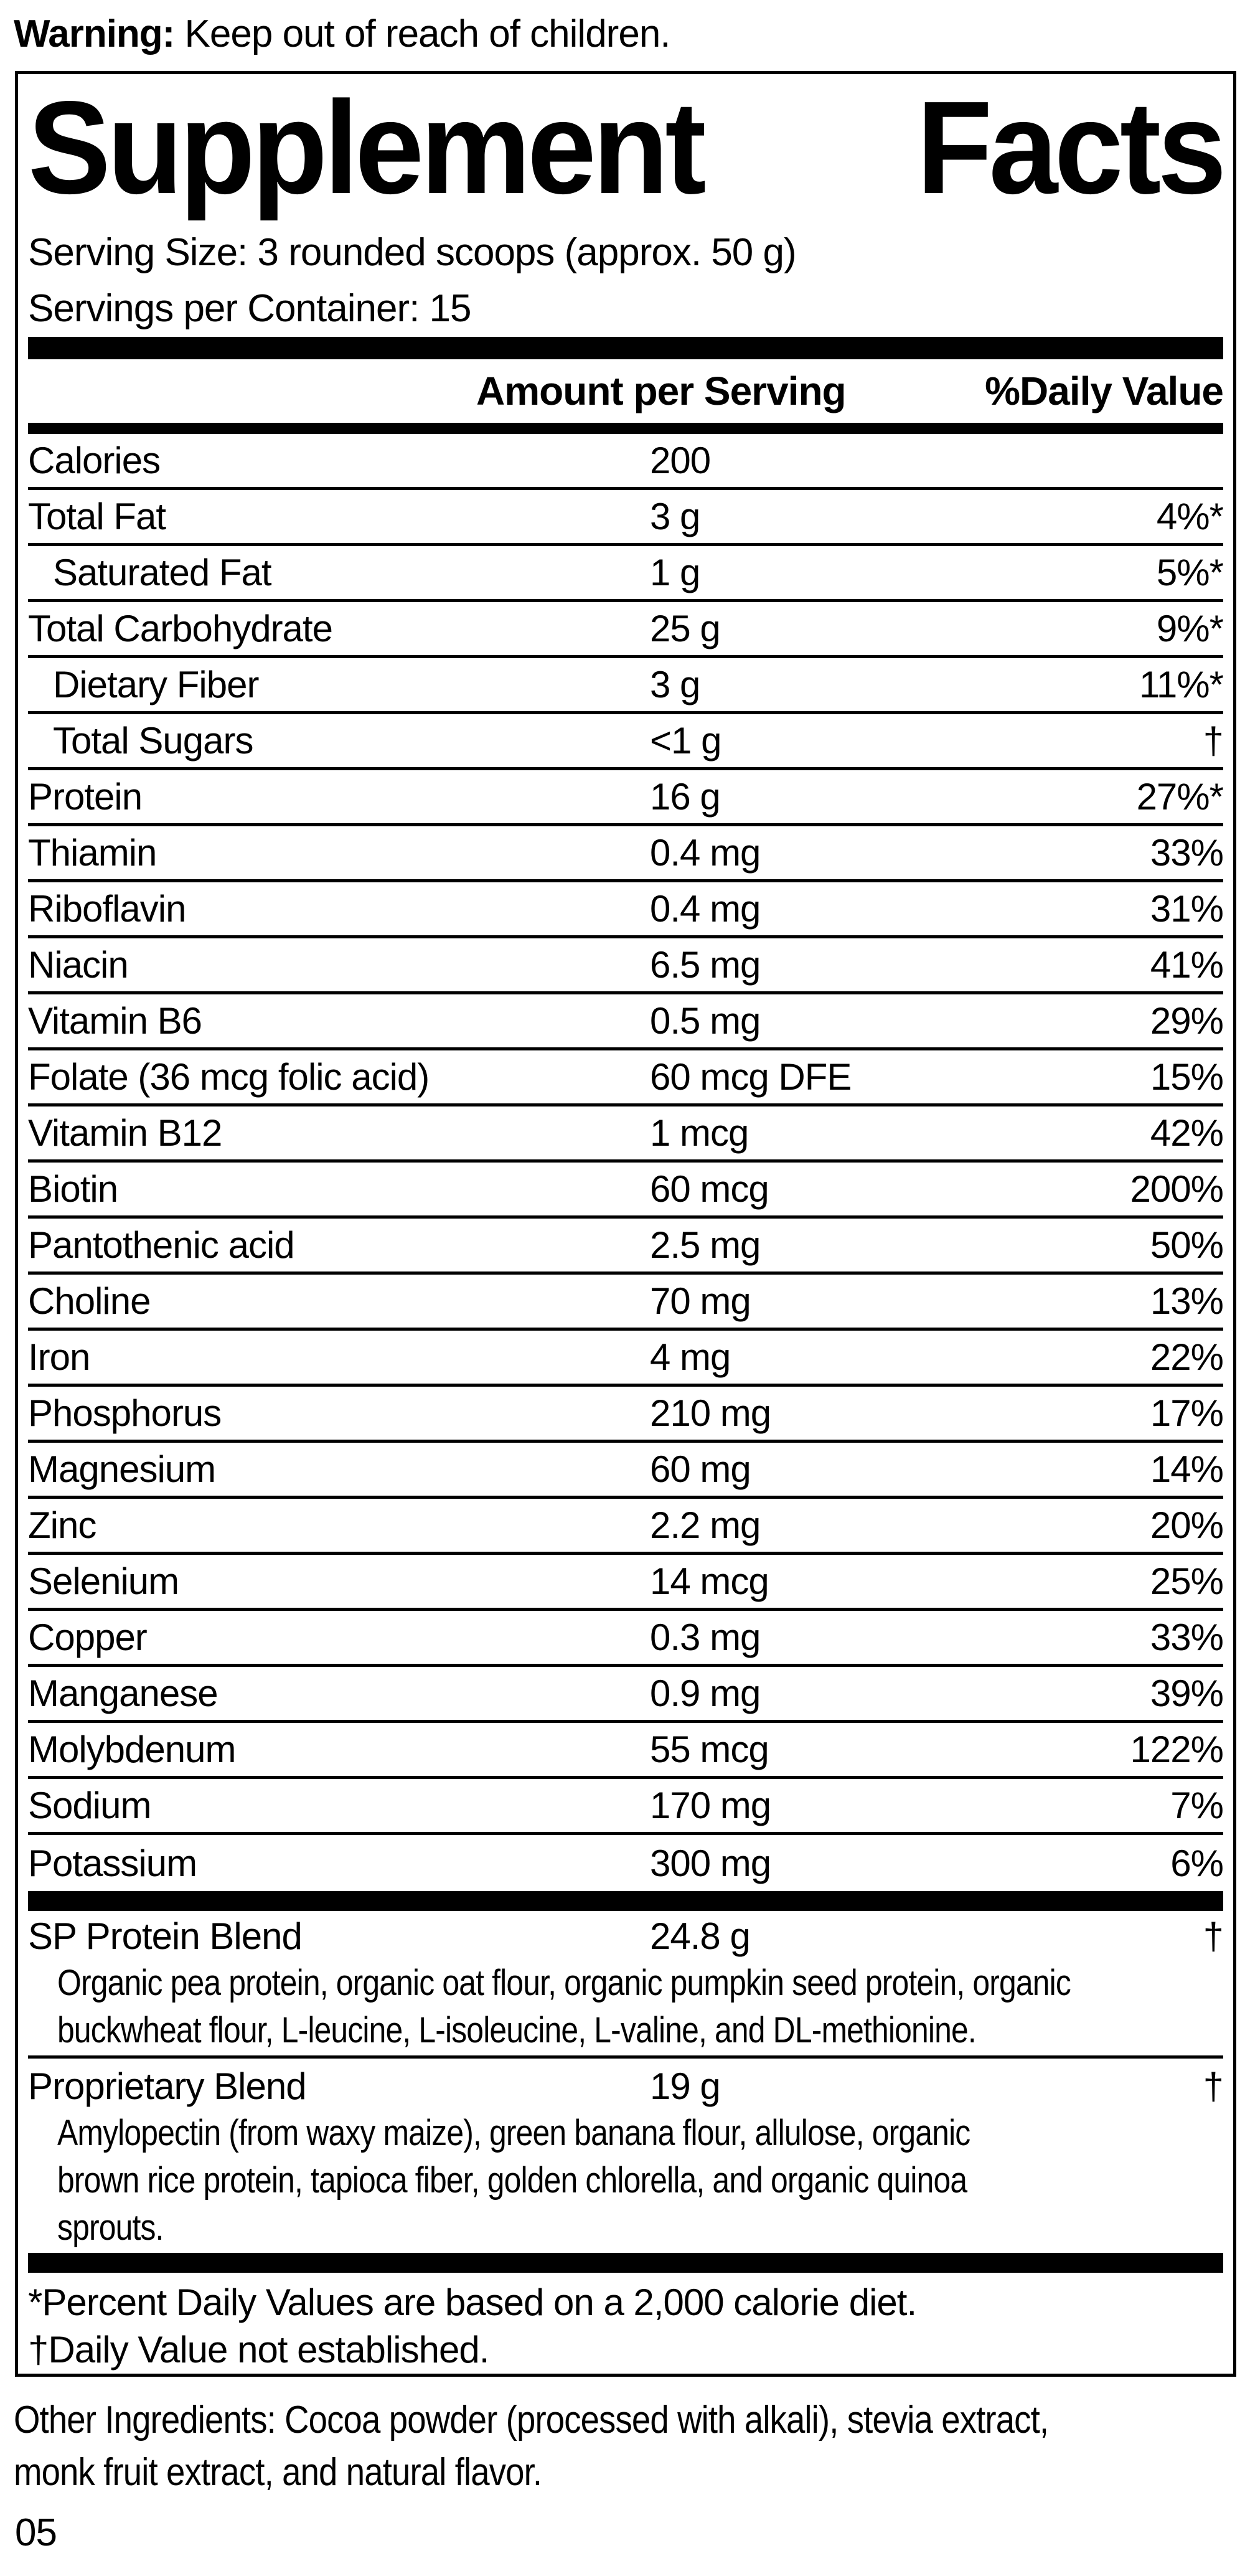 The image size is (1245, 2576). What do you see at coordinates (88, 1637) in the screenshot?
I see `nutrient-name: Copper` at bounding box center [88, 1637].